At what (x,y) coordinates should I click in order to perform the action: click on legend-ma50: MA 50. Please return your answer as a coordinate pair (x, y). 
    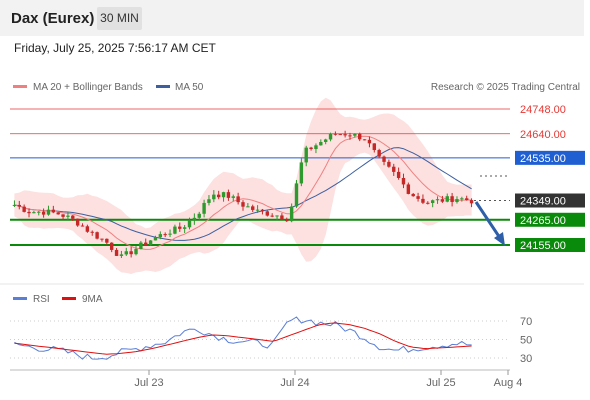
    Looking at the image, I should click on (189, 87).